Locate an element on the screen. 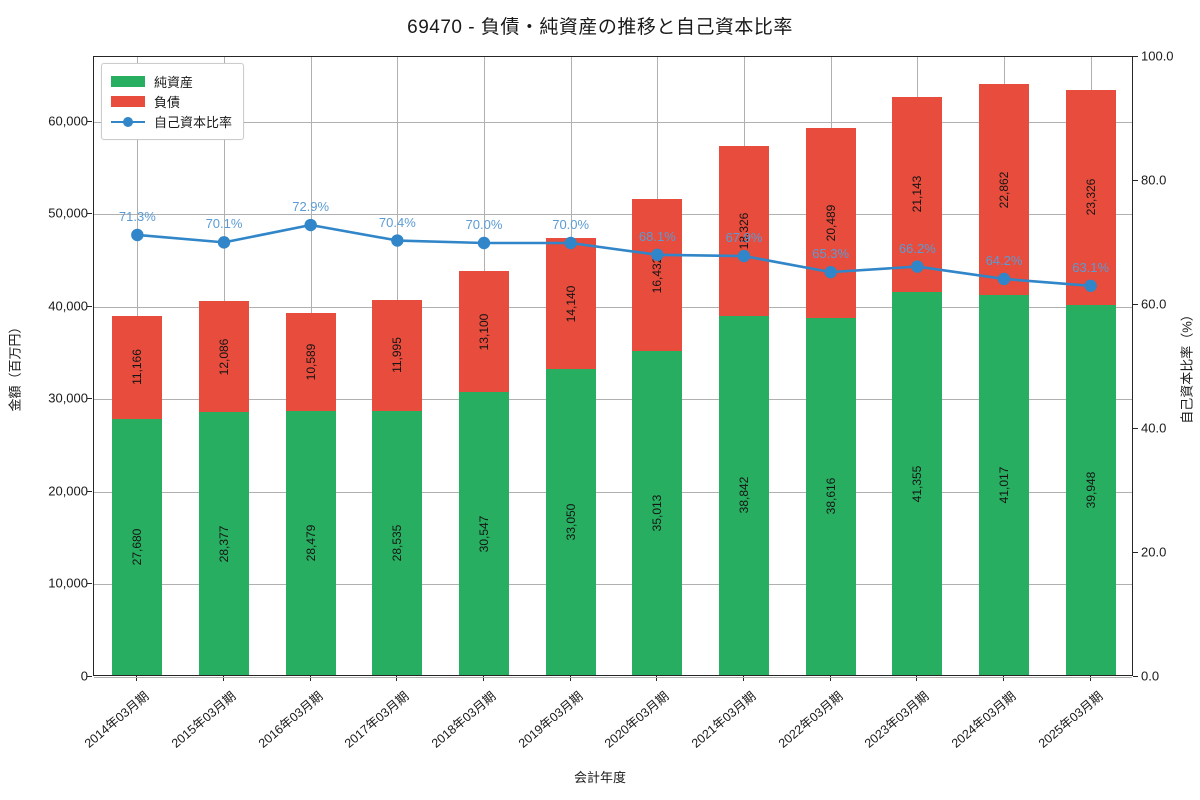  stacked-bar: 33,050 14,140 is located at coordinates (570, 456).